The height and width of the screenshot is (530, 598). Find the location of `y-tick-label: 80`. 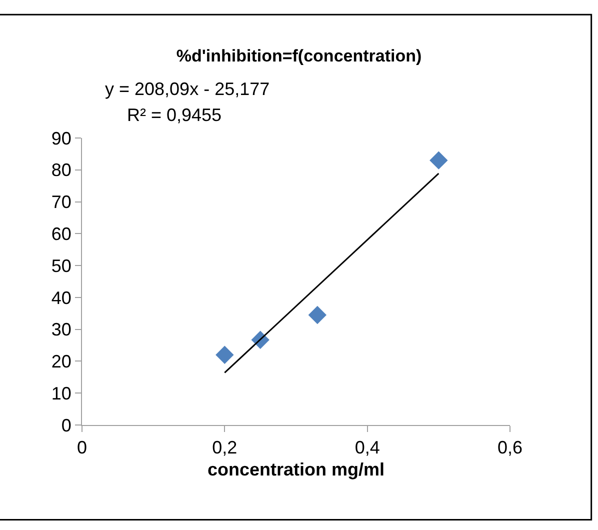

y-tick-label: 80 is located at coordinates (61, 170).